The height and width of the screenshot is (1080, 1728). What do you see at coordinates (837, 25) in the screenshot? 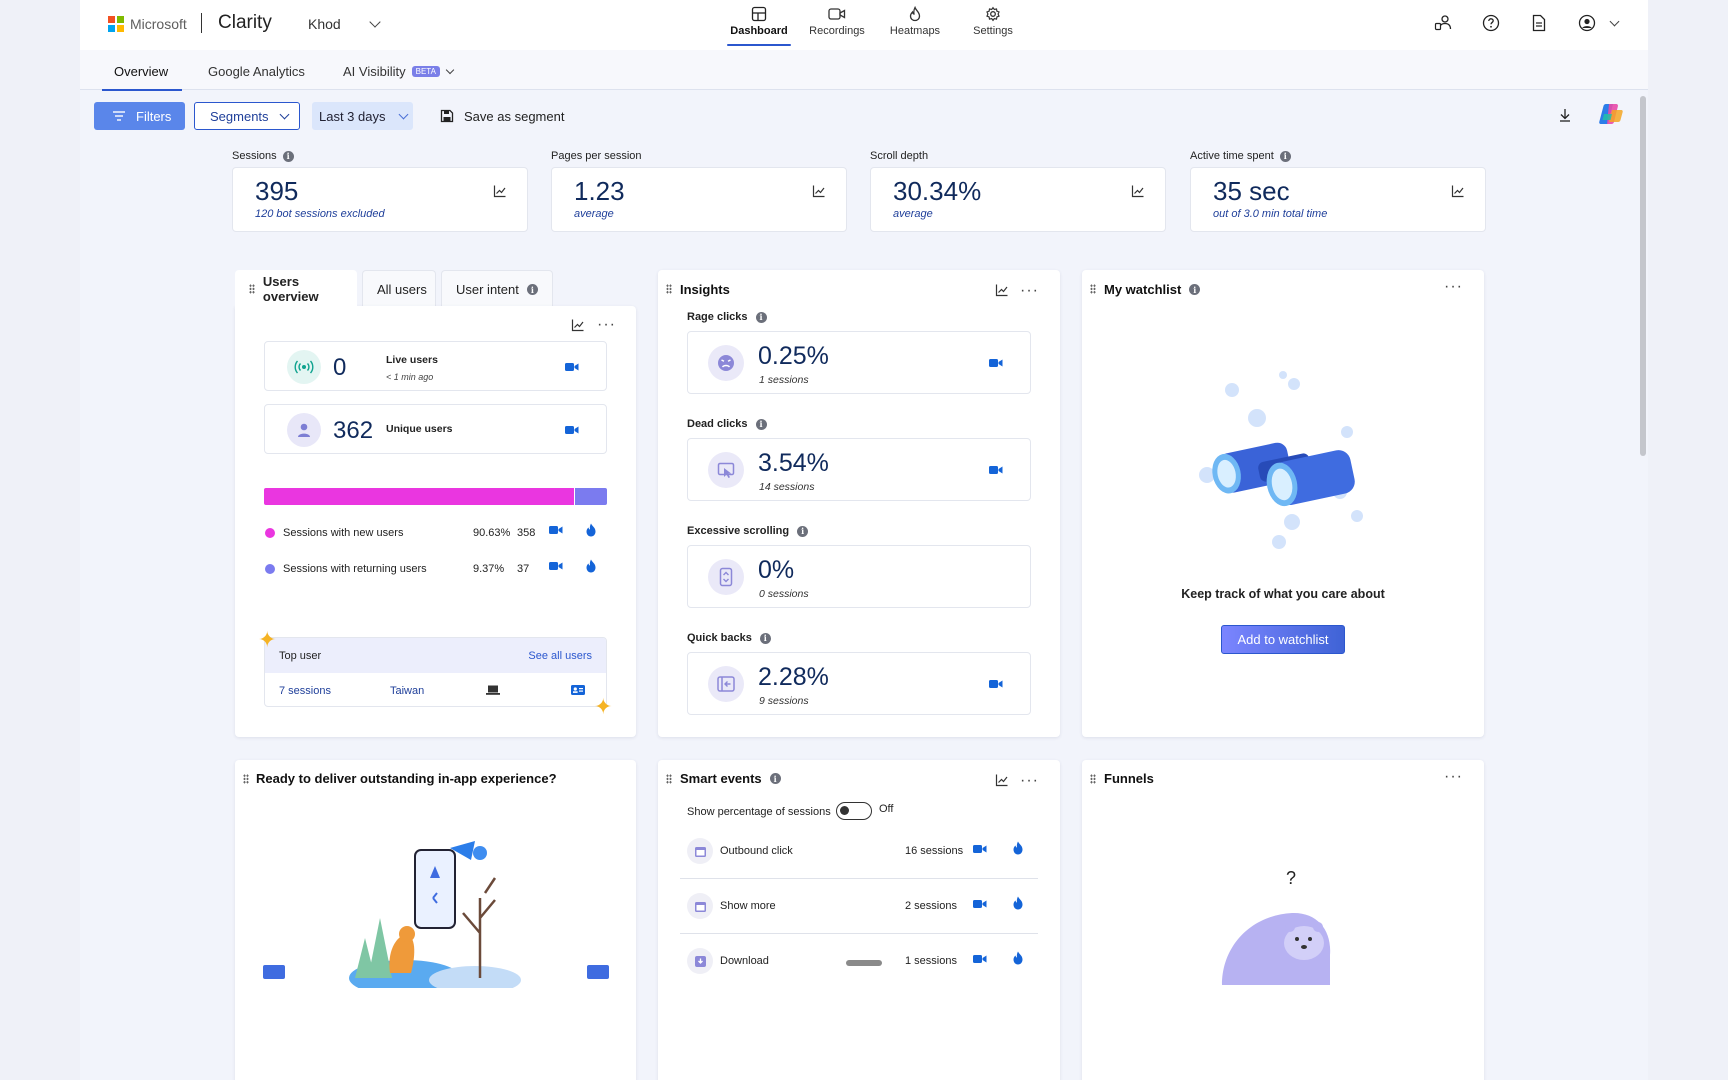
I see `nav-recordings: Recordings` at bounding box center [837, 25].